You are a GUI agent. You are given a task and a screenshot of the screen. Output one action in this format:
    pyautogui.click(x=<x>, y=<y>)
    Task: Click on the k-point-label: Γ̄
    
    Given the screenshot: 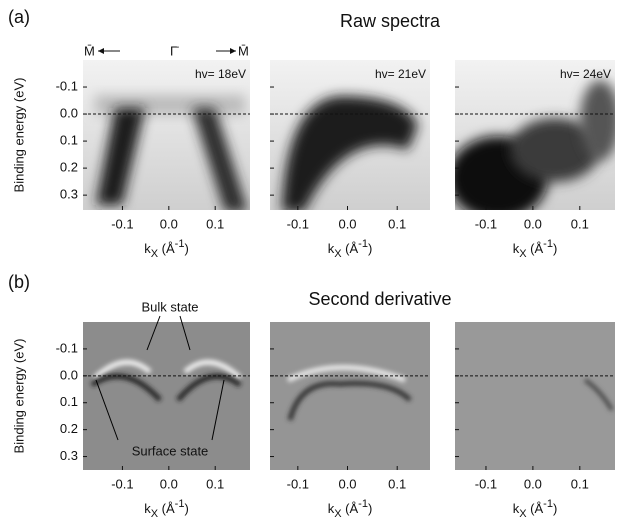 What is the action you would take?
    pyautogui.click(x=174, y=50)
    